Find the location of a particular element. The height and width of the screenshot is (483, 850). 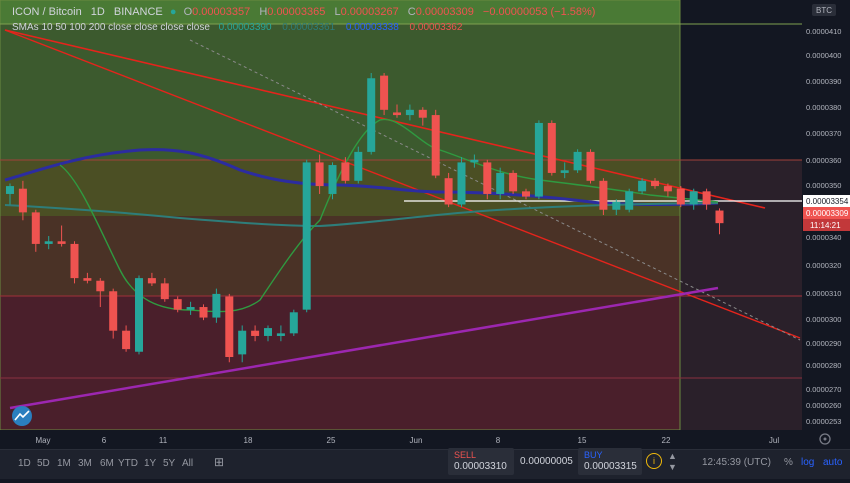

symbol-interval: 1D is located at coordinates (97, 12).